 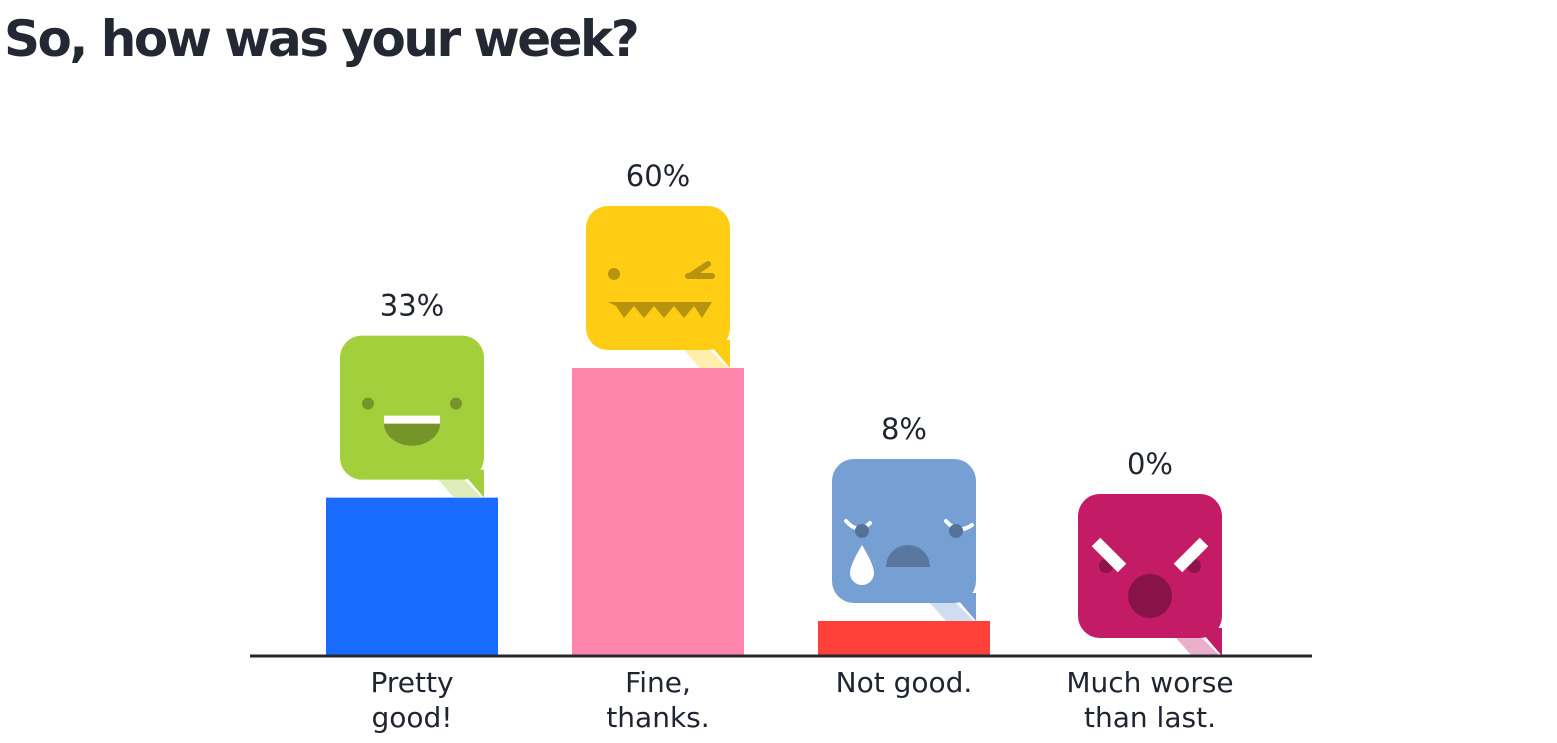 I want to click on page-title: So, how was your week?, so click(x=322, y=39).